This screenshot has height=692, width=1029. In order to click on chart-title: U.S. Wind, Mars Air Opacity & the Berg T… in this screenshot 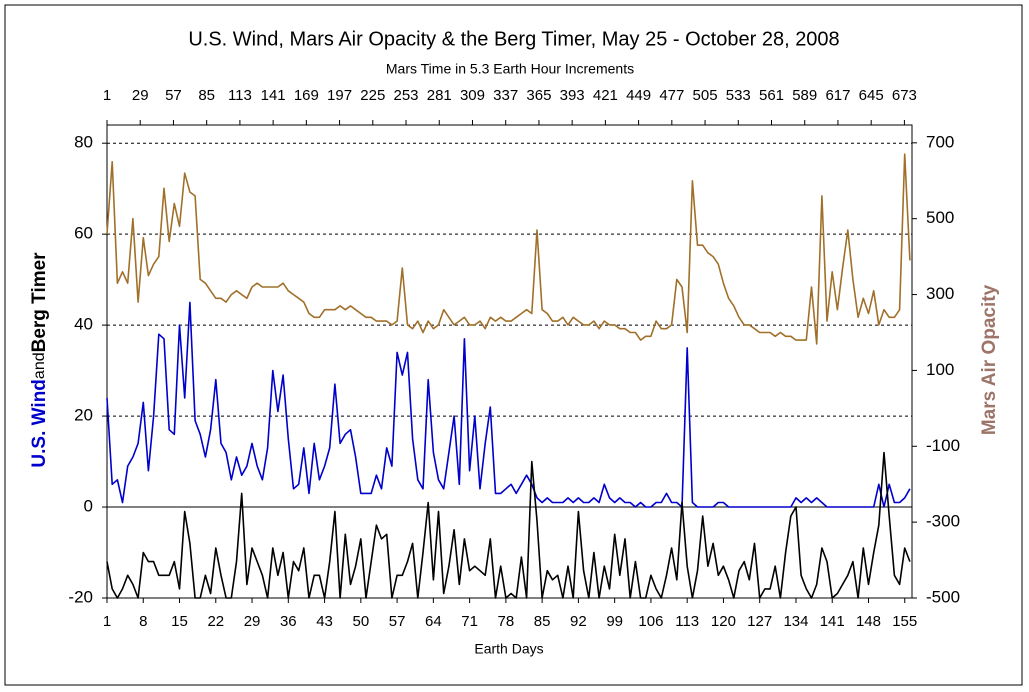, I will do `click(513, 39)`.